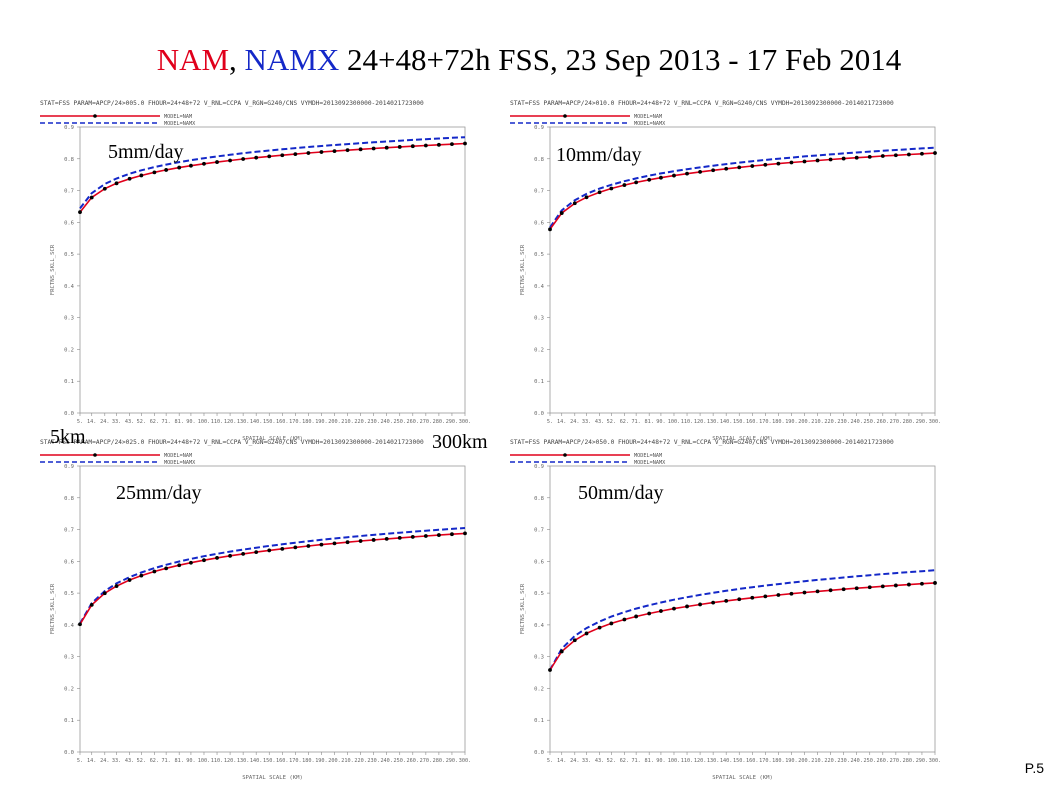  I want to click on x-tick-label: 120., so click(230, 422).